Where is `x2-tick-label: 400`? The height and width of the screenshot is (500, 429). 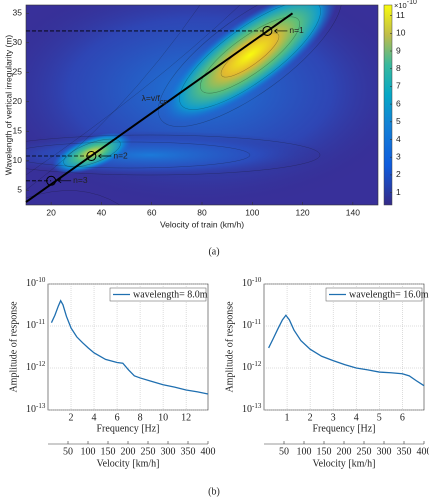
x2-tick-label: 400 is located at coordinates (423, 451).